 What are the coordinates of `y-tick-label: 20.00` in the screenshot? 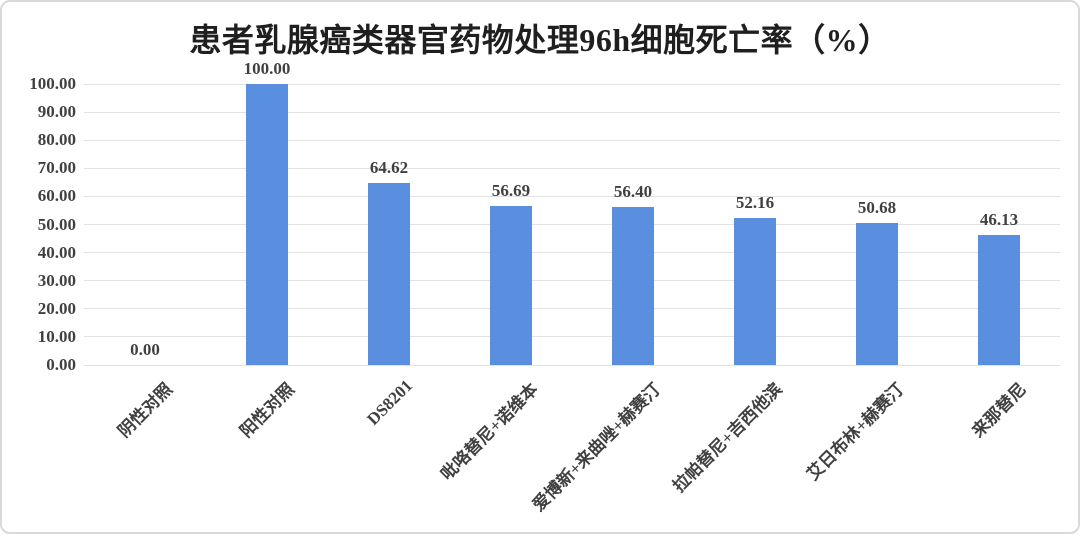 It's located at (56, 308).